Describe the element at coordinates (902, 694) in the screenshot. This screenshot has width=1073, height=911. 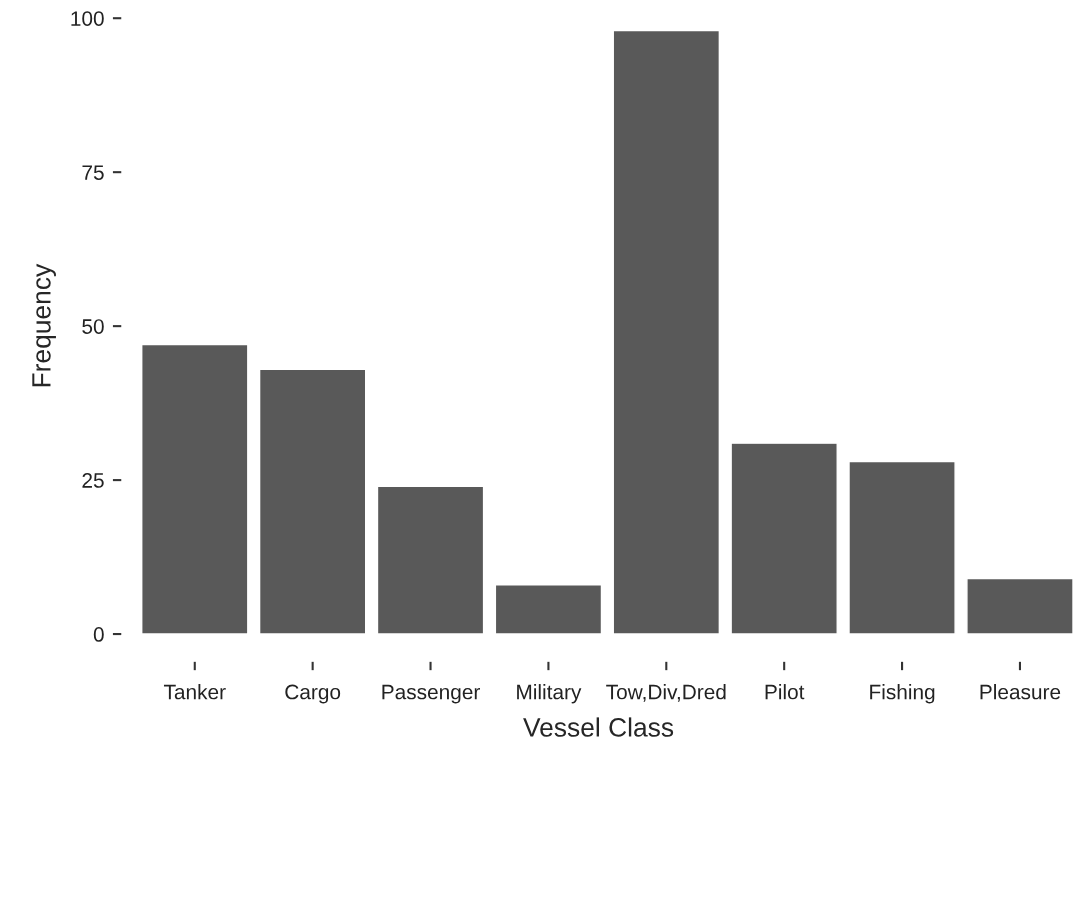
I see `x-tick-label: Fishing` at that location.